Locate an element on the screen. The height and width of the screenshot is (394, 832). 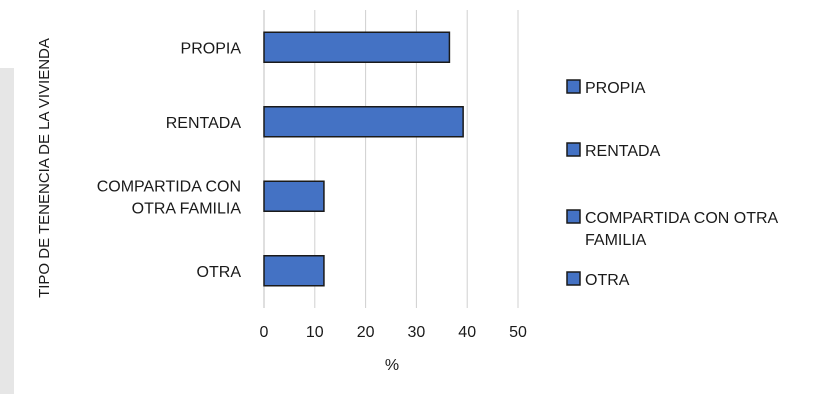
legend-label: RENTADA is located at coordinates (623, 151).